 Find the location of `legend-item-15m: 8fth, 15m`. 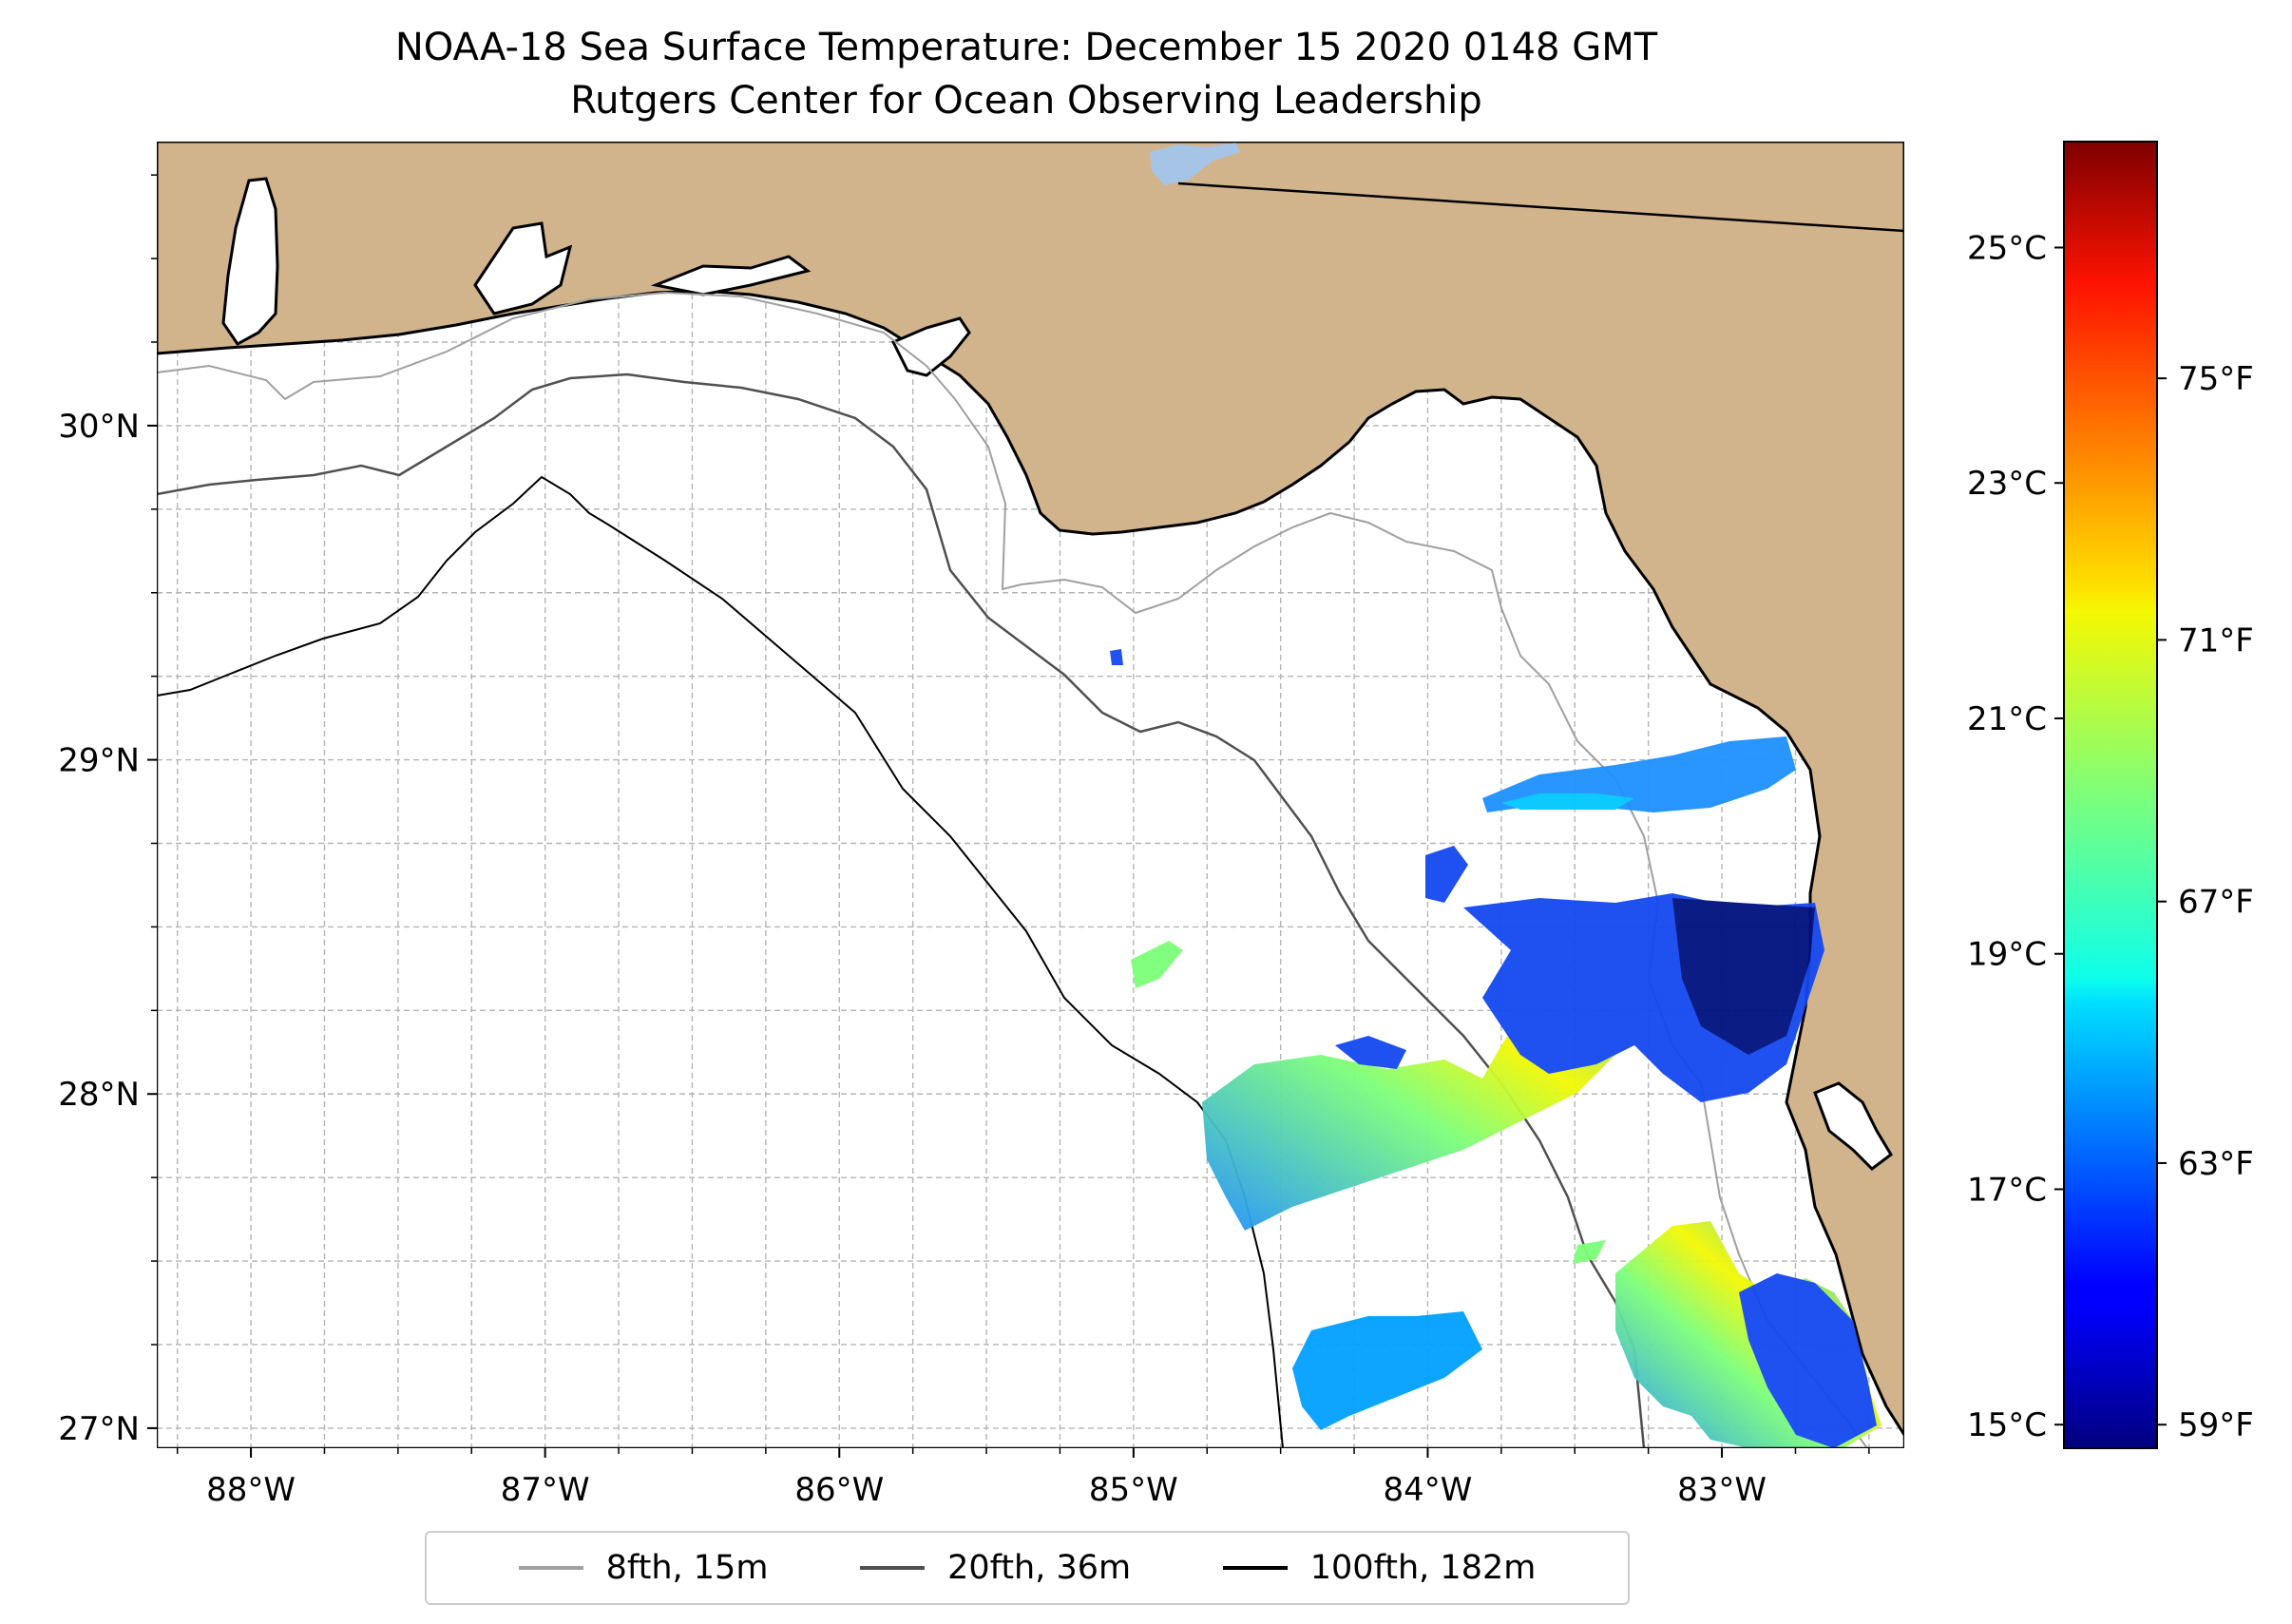

legend-item-15m: 8fth, 15m is located at coordinates (643, 1568).